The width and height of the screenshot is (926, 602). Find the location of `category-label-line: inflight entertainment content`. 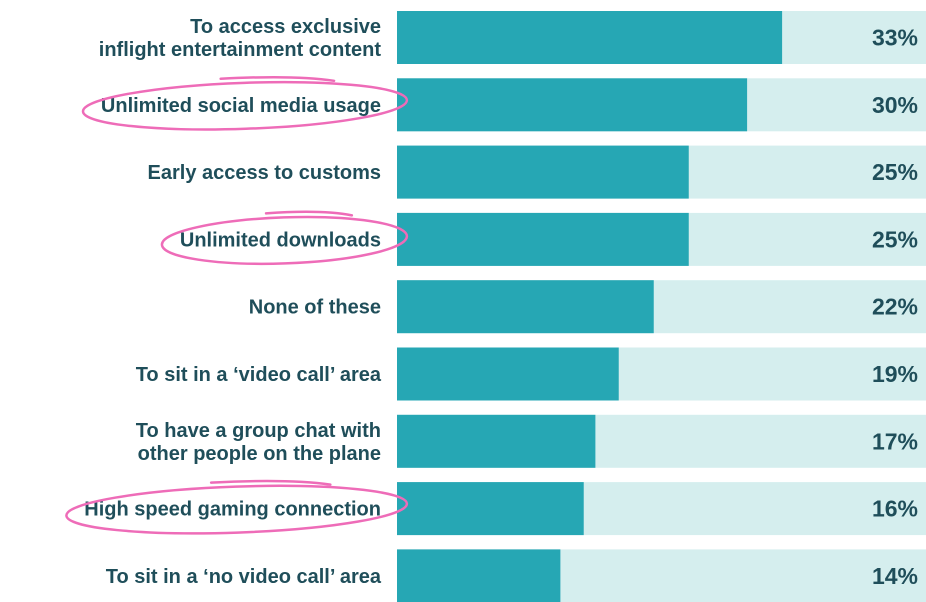

category-label-line: inflight entertainment content is located at coordinates (240, 50).